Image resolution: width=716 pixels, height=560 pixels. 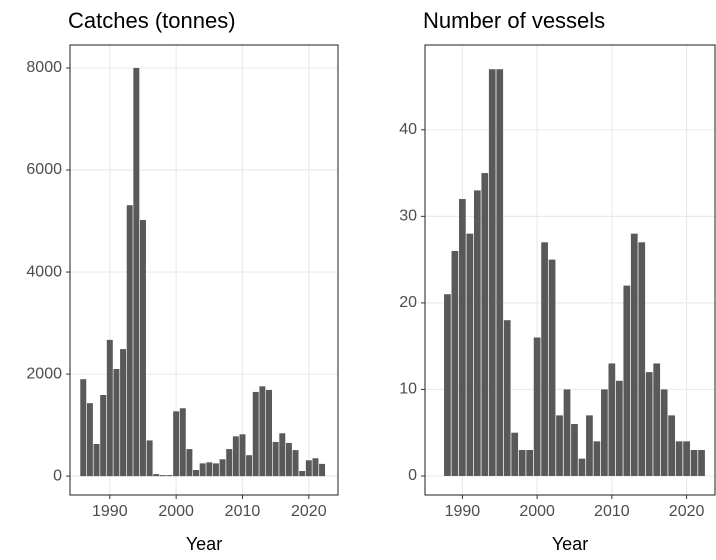 I want to click on panel-title: Catches (tonnes), so click(x=152, y=20).